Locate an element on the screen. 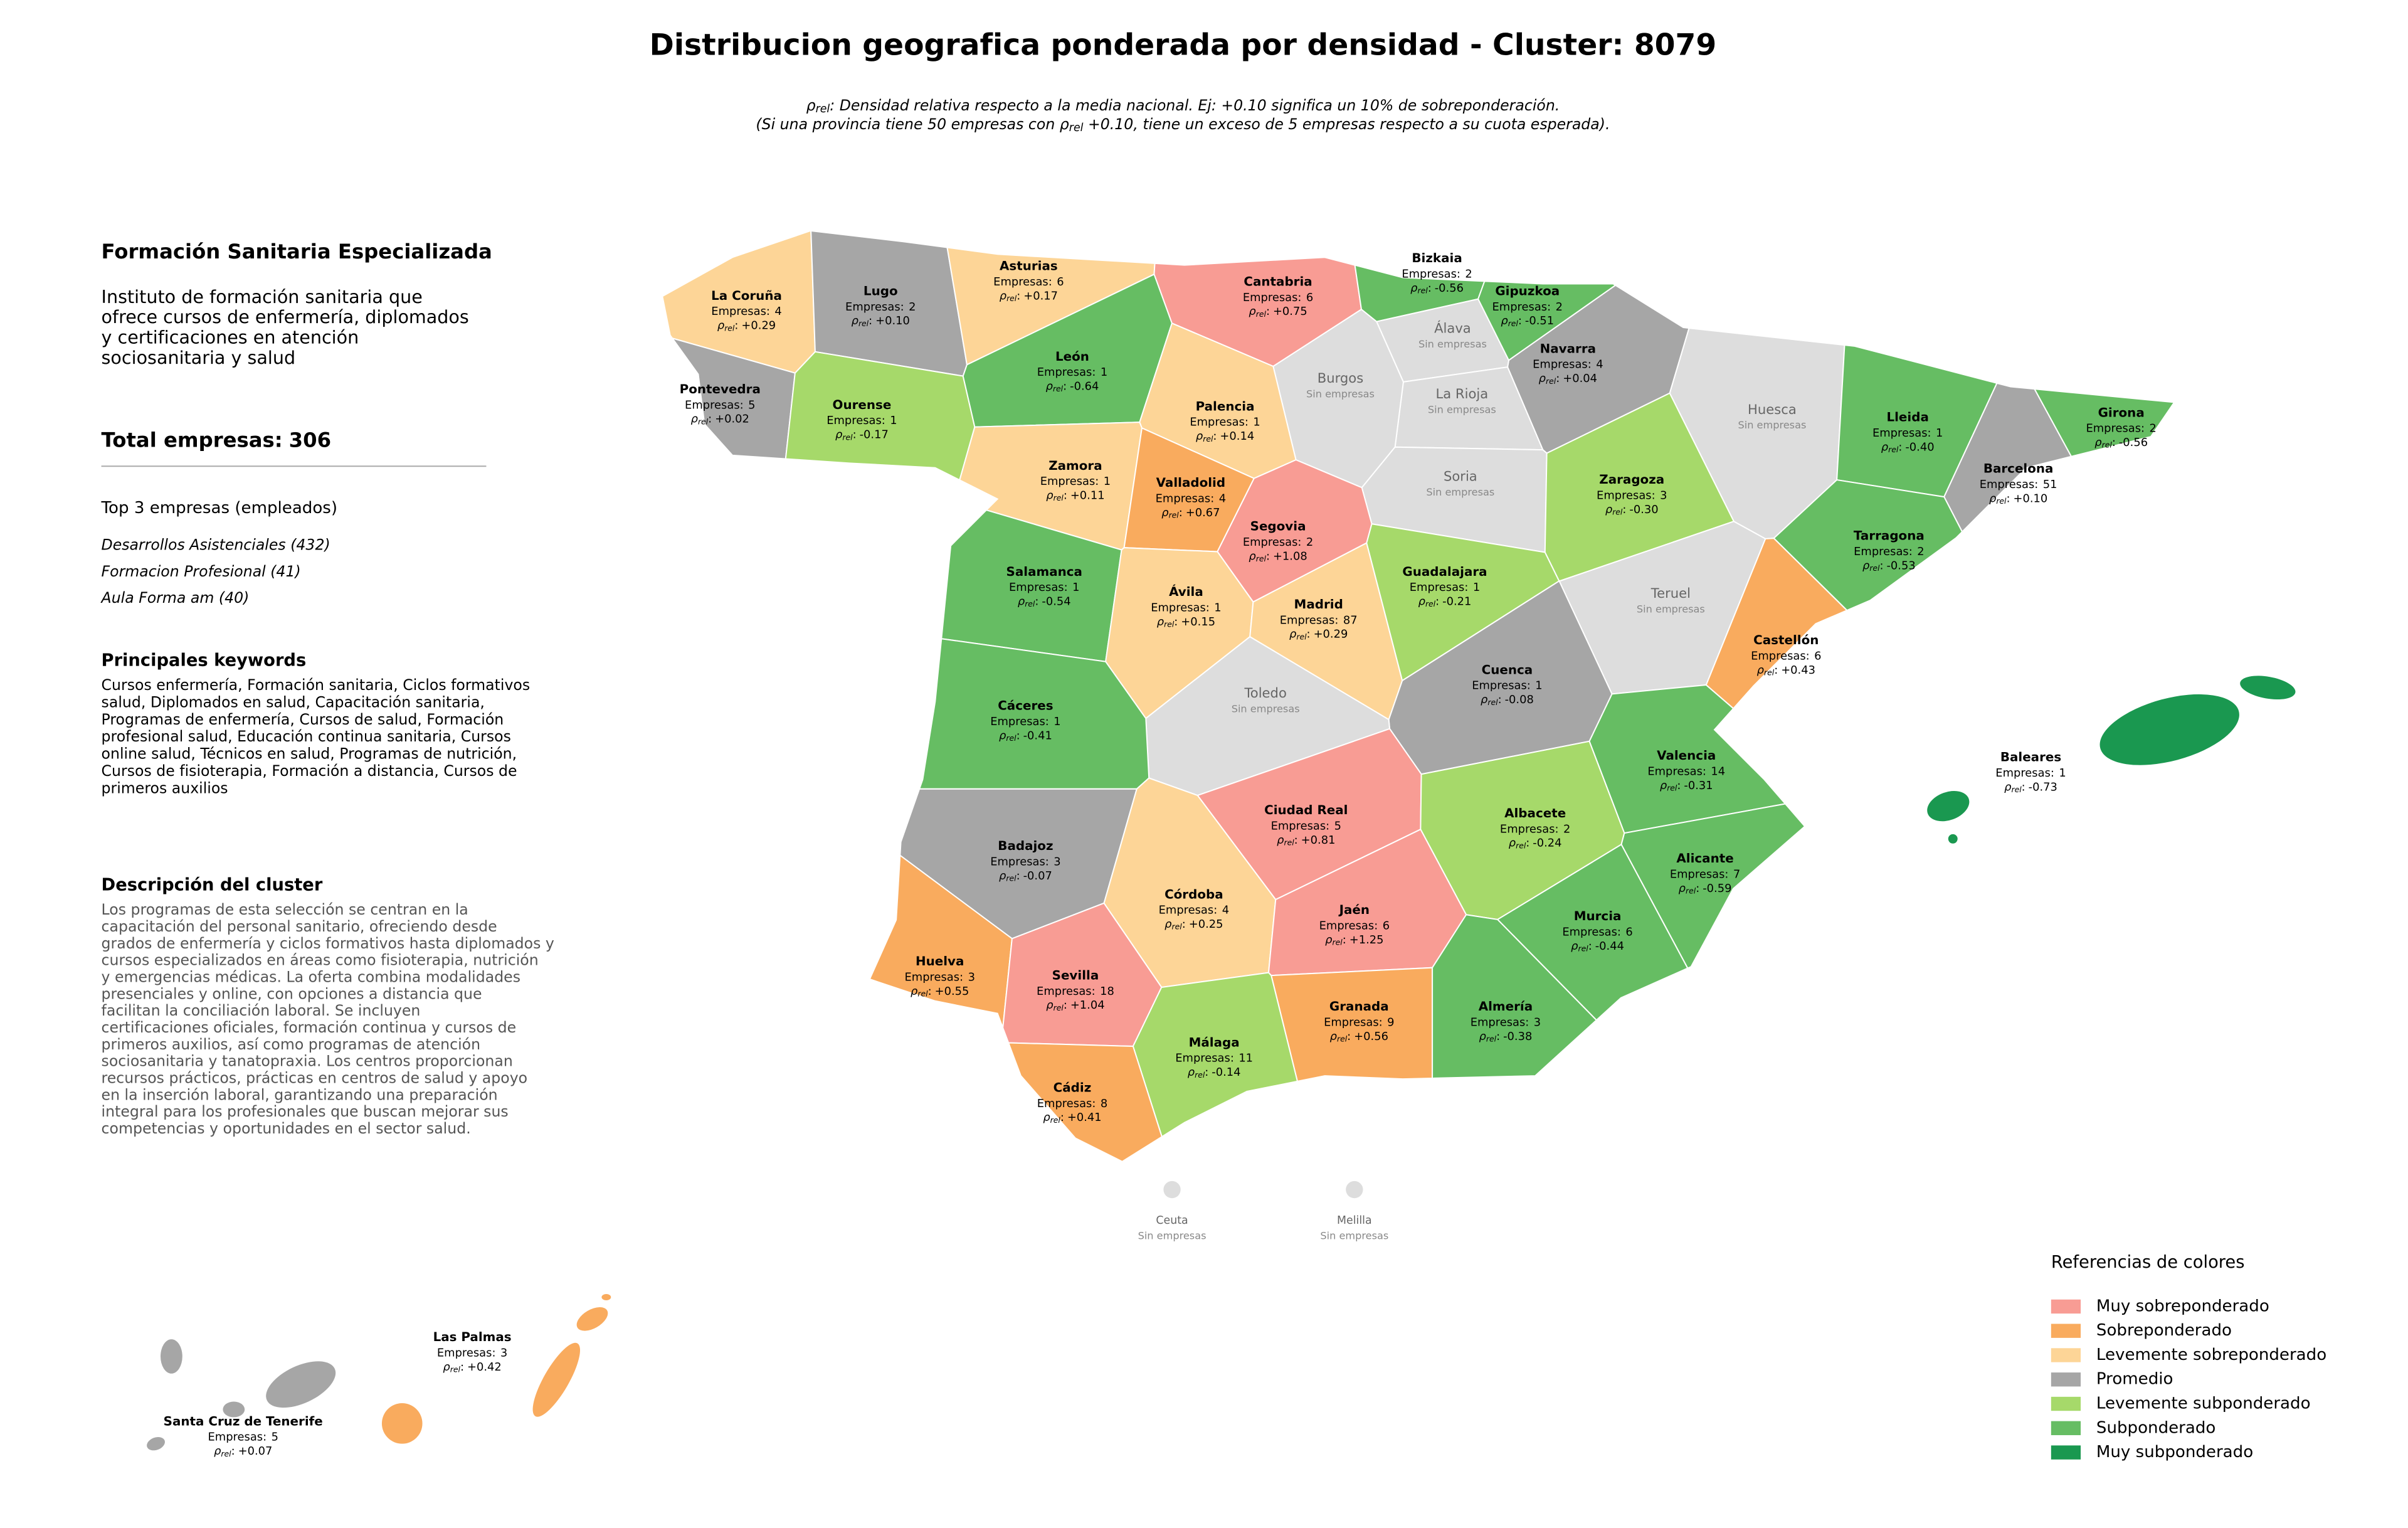  companies: Empresas: 87 is located at coordinates (1319, 620).